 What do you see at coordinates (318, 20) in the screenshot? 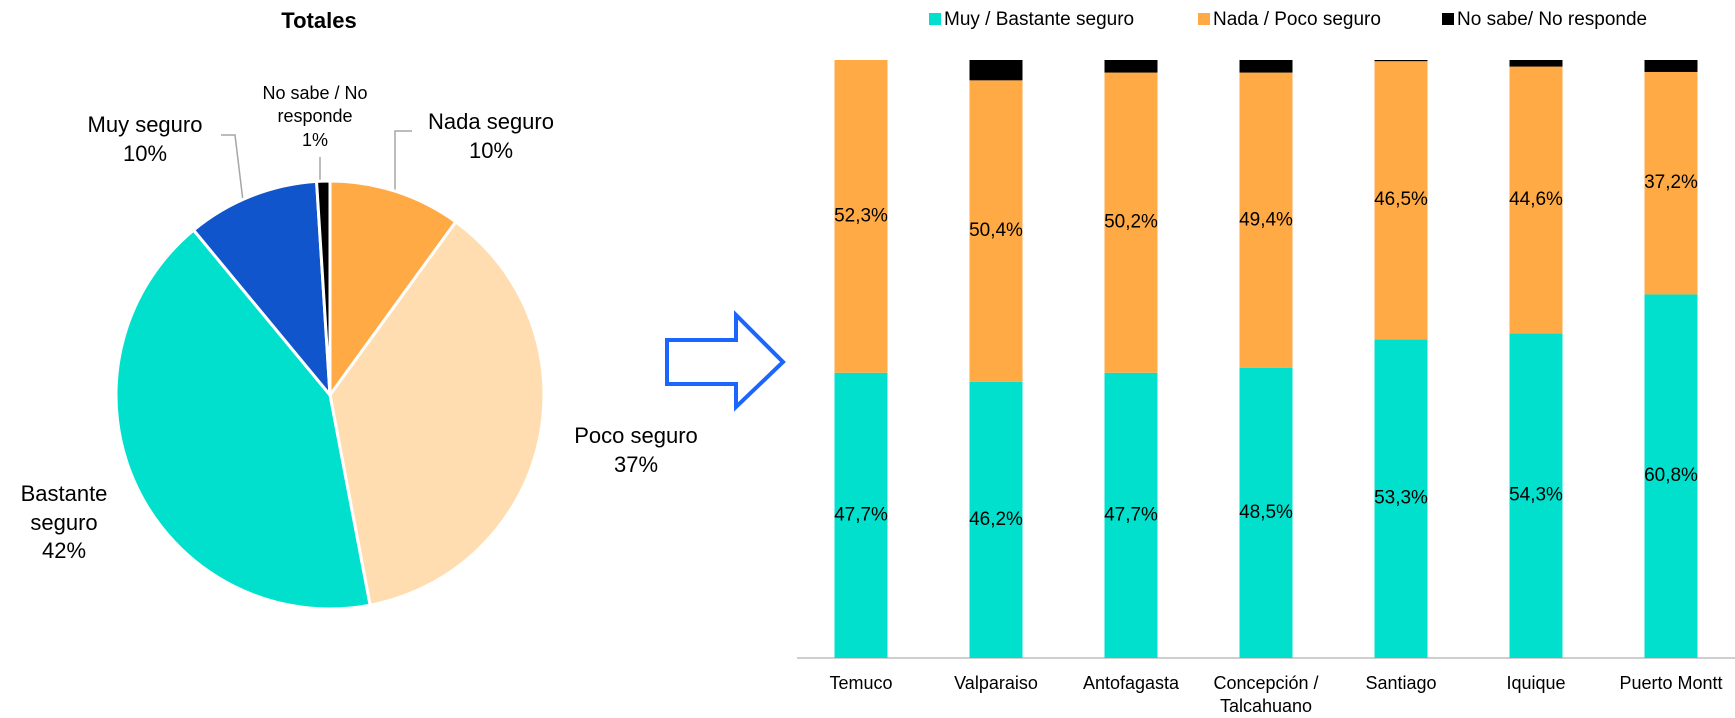
I see `pie-title: Totales` at bounding box center [318, 20].